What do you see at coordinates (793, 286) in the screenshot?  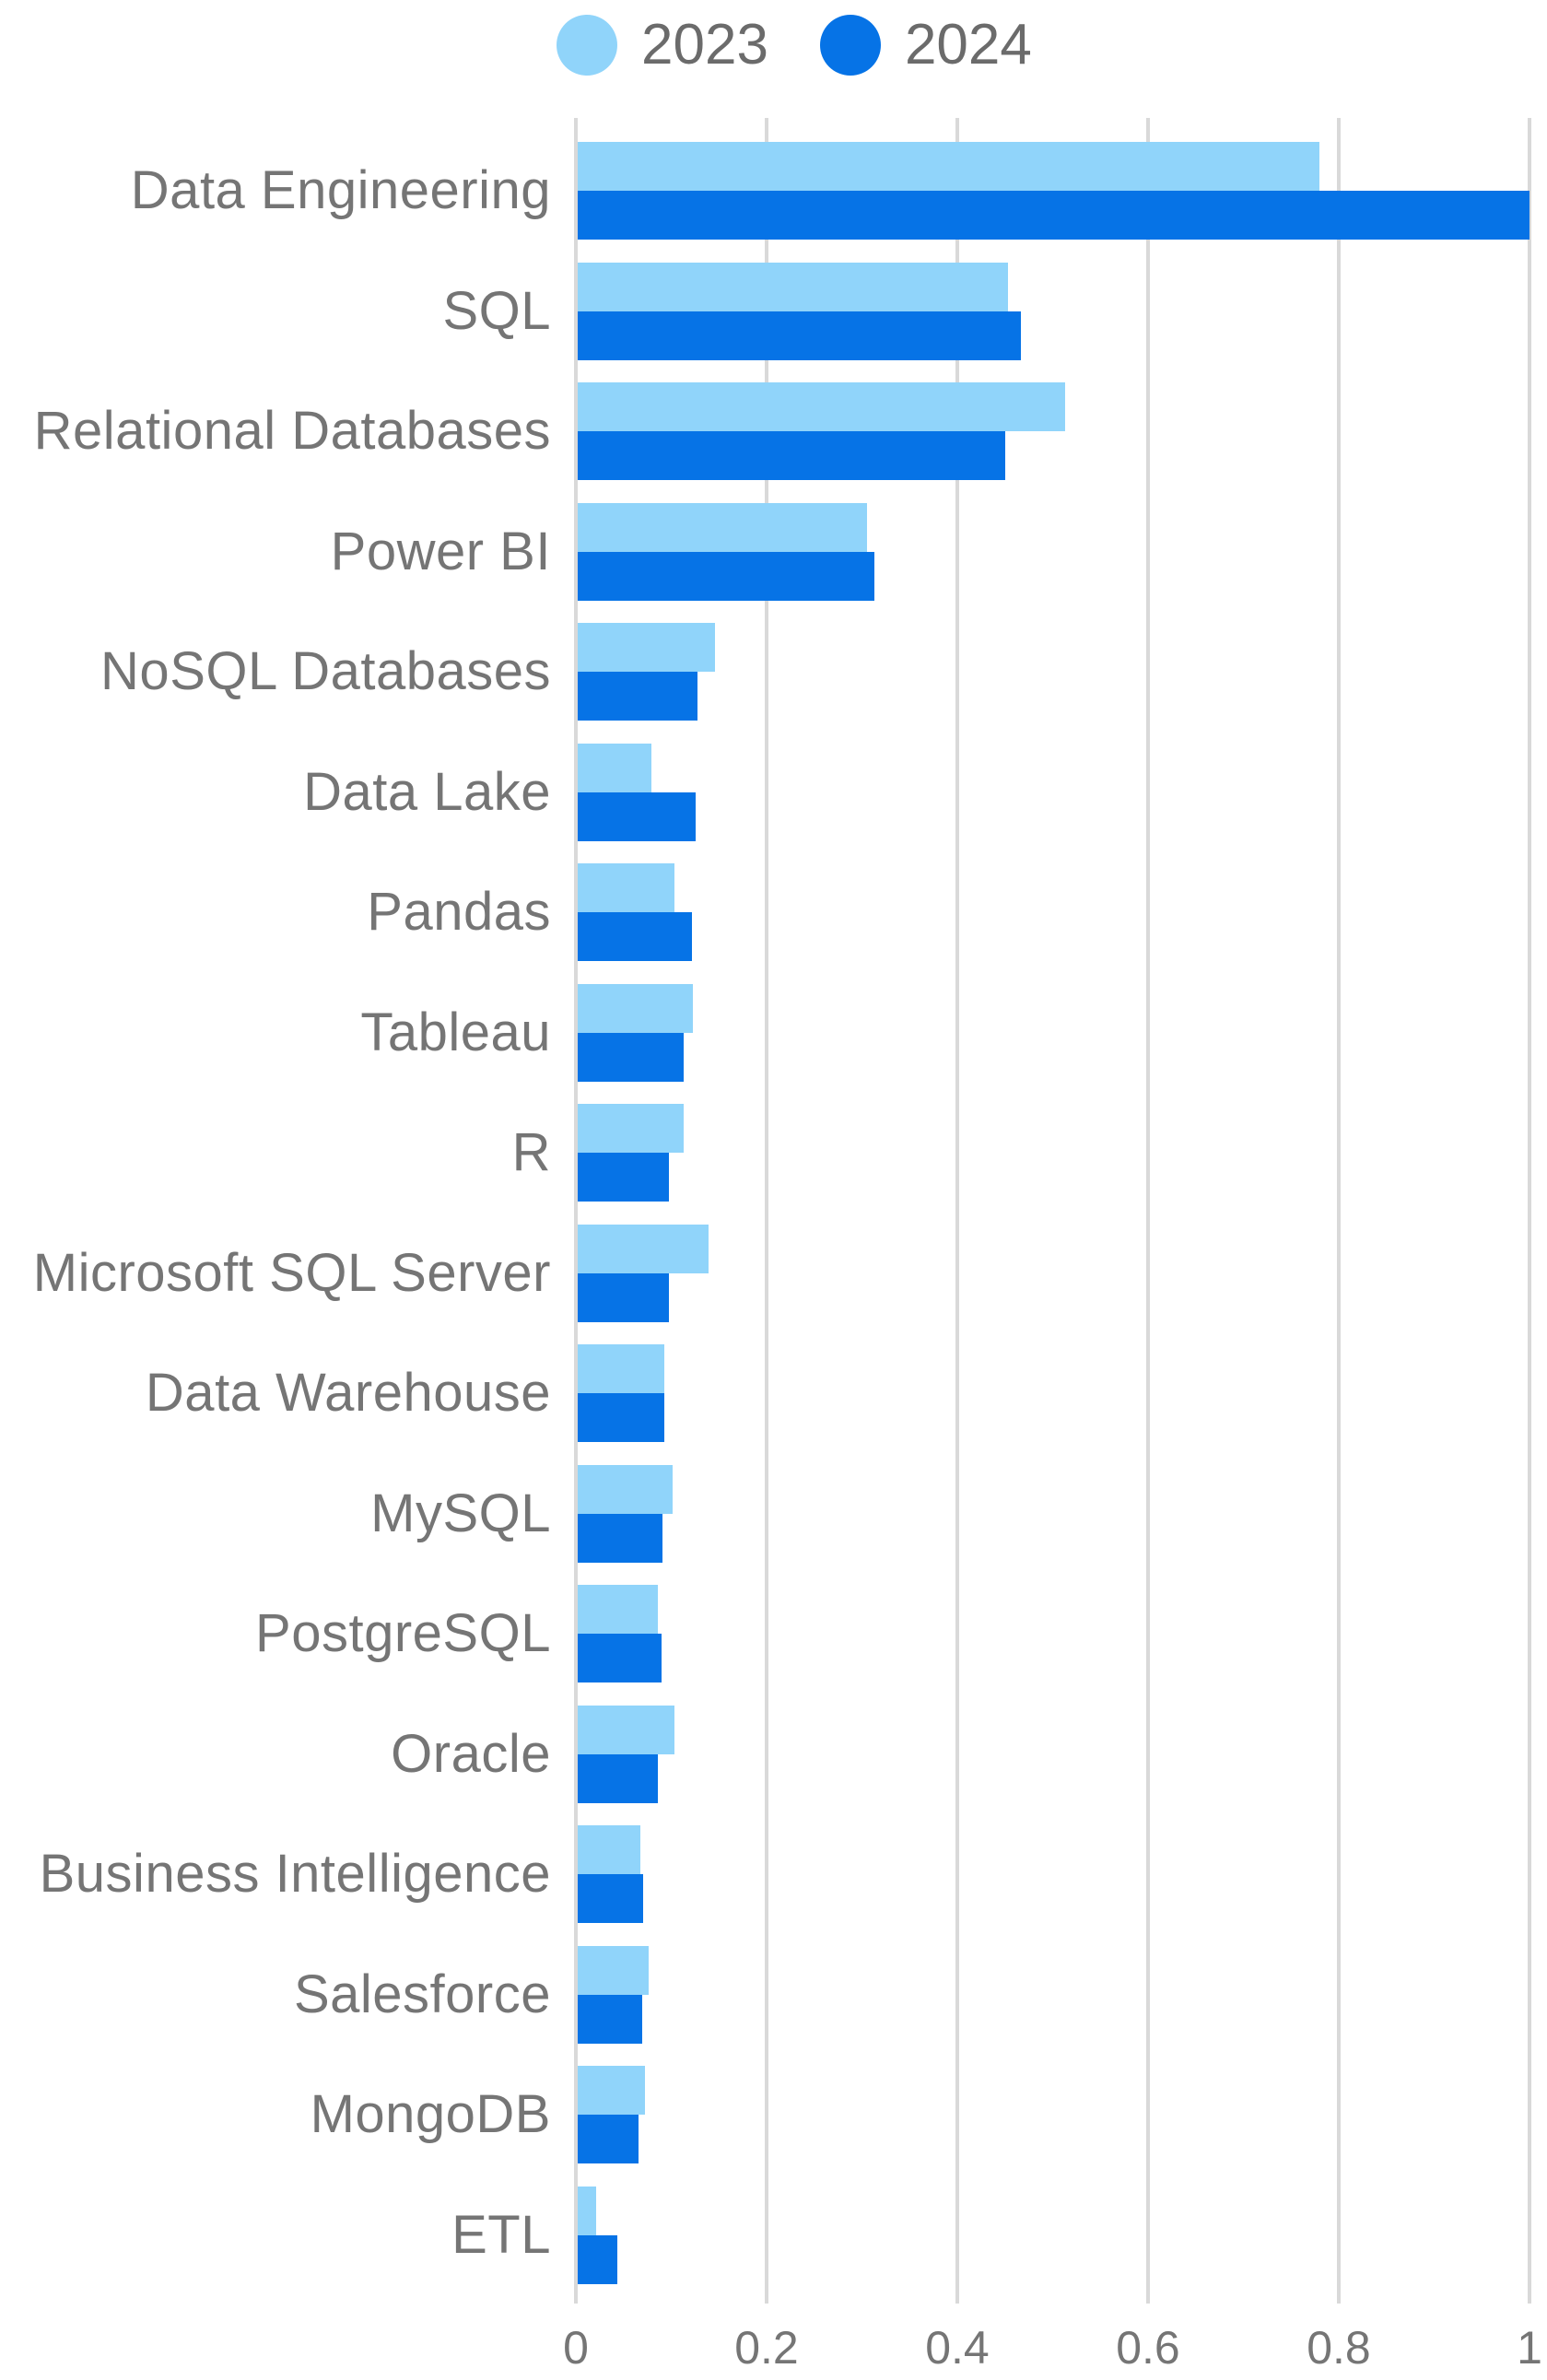 I see `bar-2023-sql` at bounding box center [793, 286].